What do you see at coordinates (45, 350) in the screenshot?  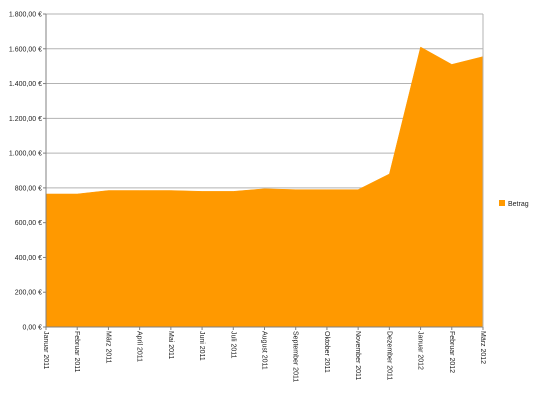 I see `x-tick-label: Januar 2011` at bounding box center [45, 350].